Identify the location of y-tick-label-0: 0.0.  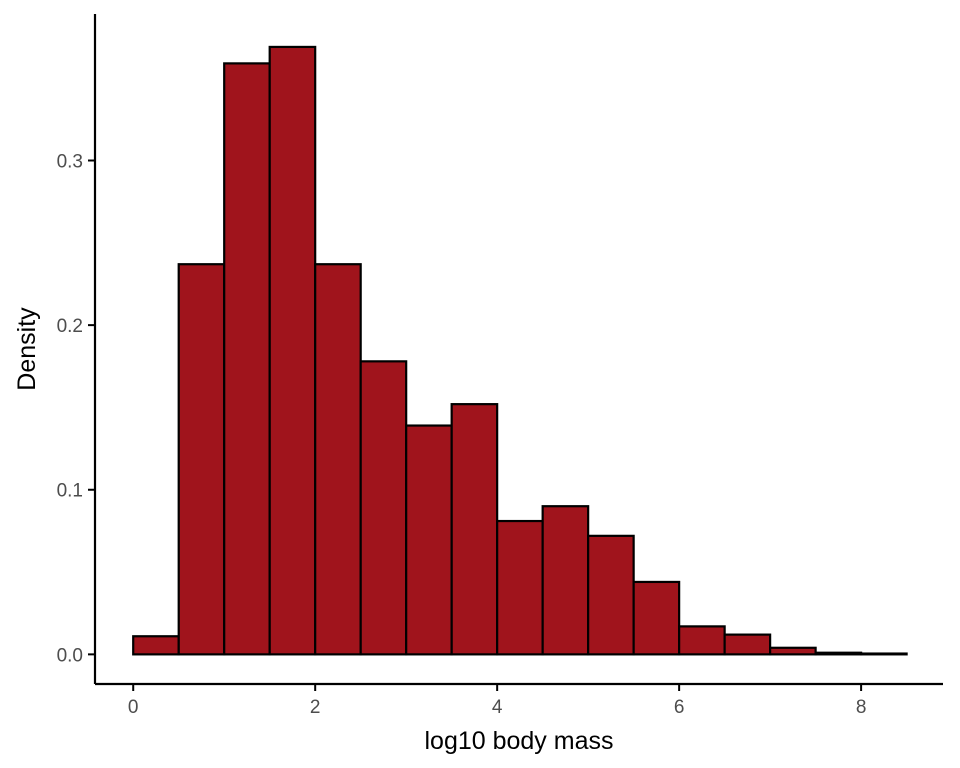
(70, 655).